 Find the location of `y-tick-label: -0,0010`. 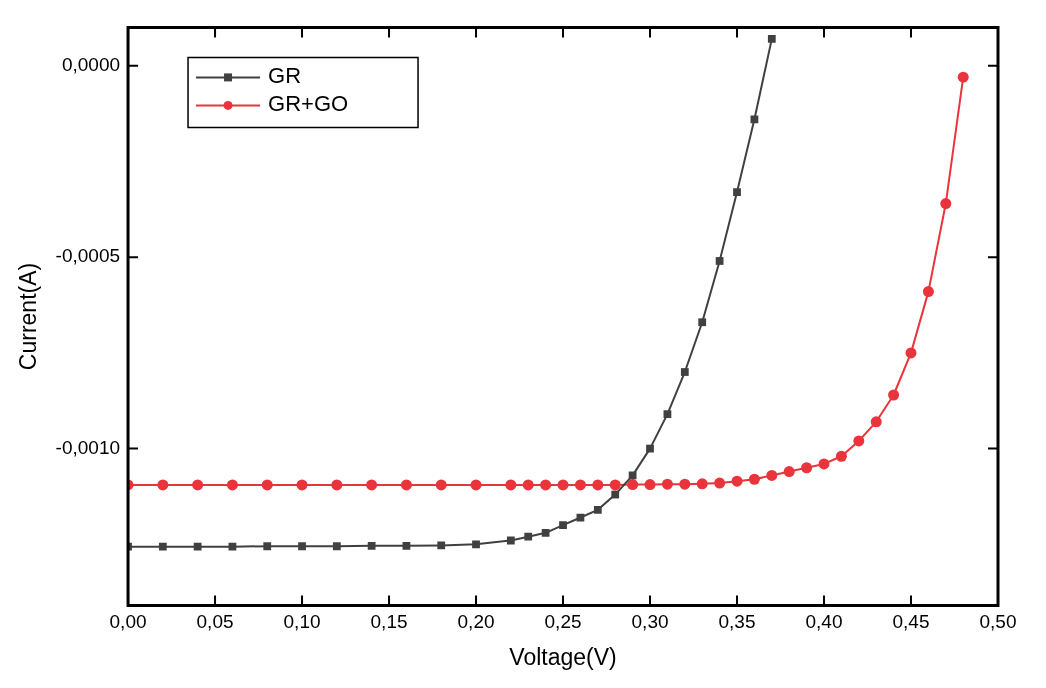

y-tick-label: -0,0010 is located at coordinates (88, 447).